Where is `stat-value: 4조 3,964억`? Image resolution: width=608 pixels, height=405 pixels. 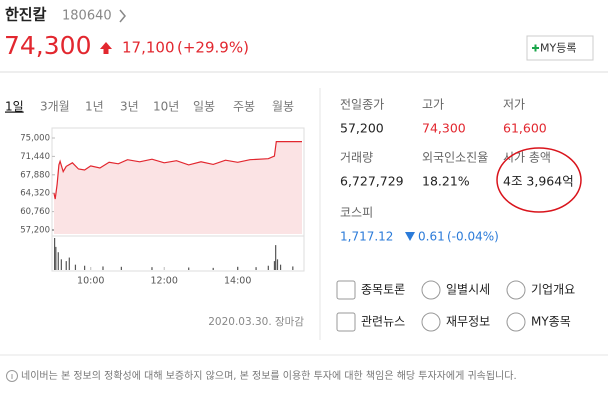
stat-value: 4조 3,964억 is located at coordinates (538, 181).